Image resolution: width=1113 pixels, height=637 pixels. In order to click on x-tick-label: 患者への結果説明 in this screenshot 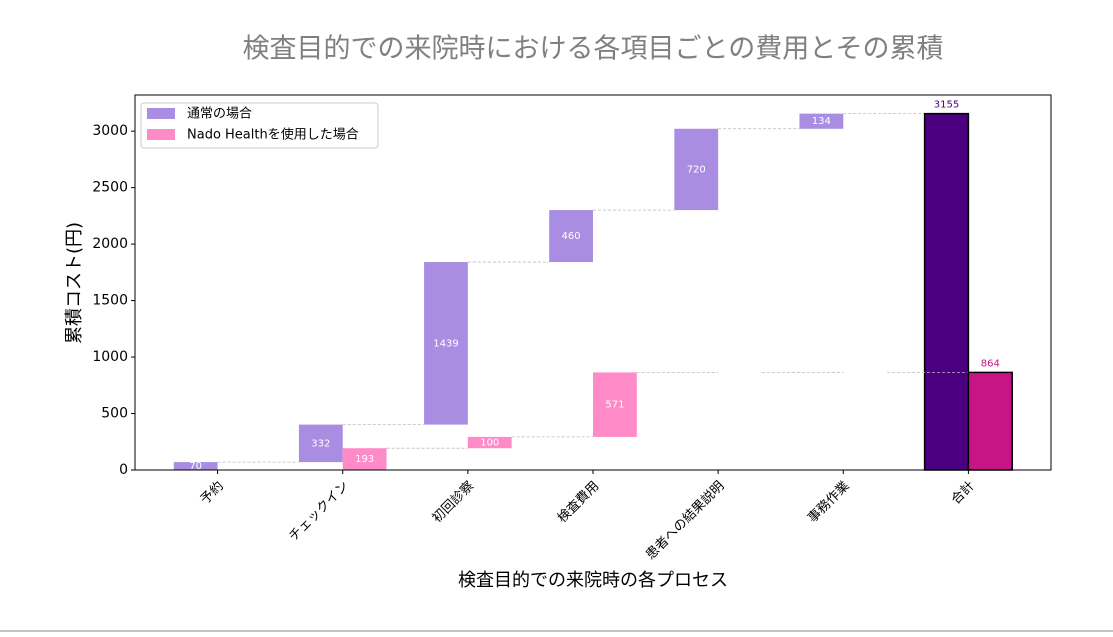, I will do `click(685, 520)`.